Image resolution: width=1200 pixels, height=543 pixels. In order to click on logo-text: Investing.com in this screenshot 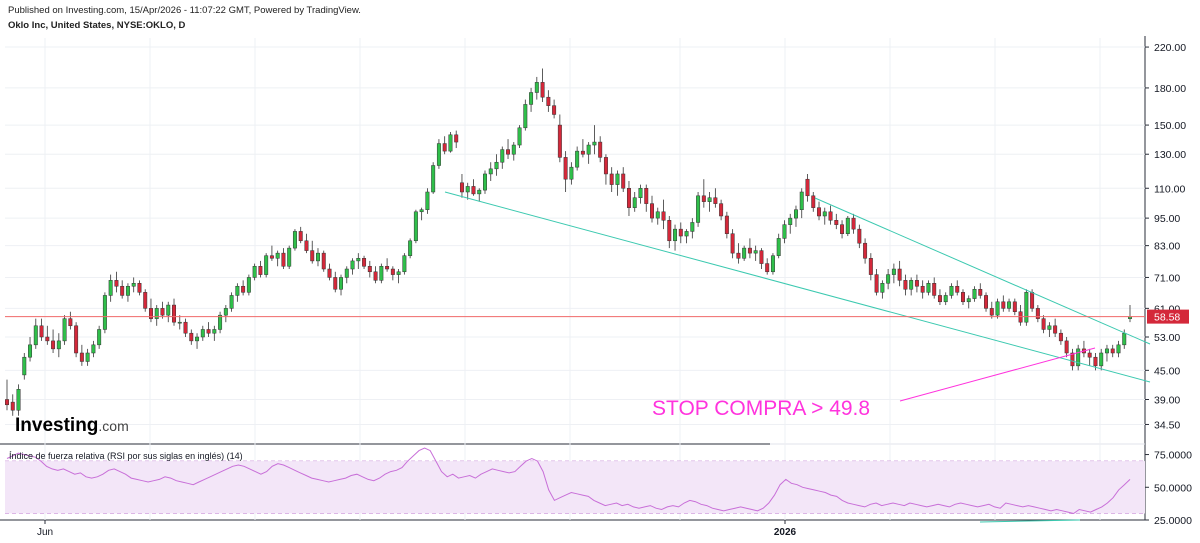, I will do `click(72, 425)`.